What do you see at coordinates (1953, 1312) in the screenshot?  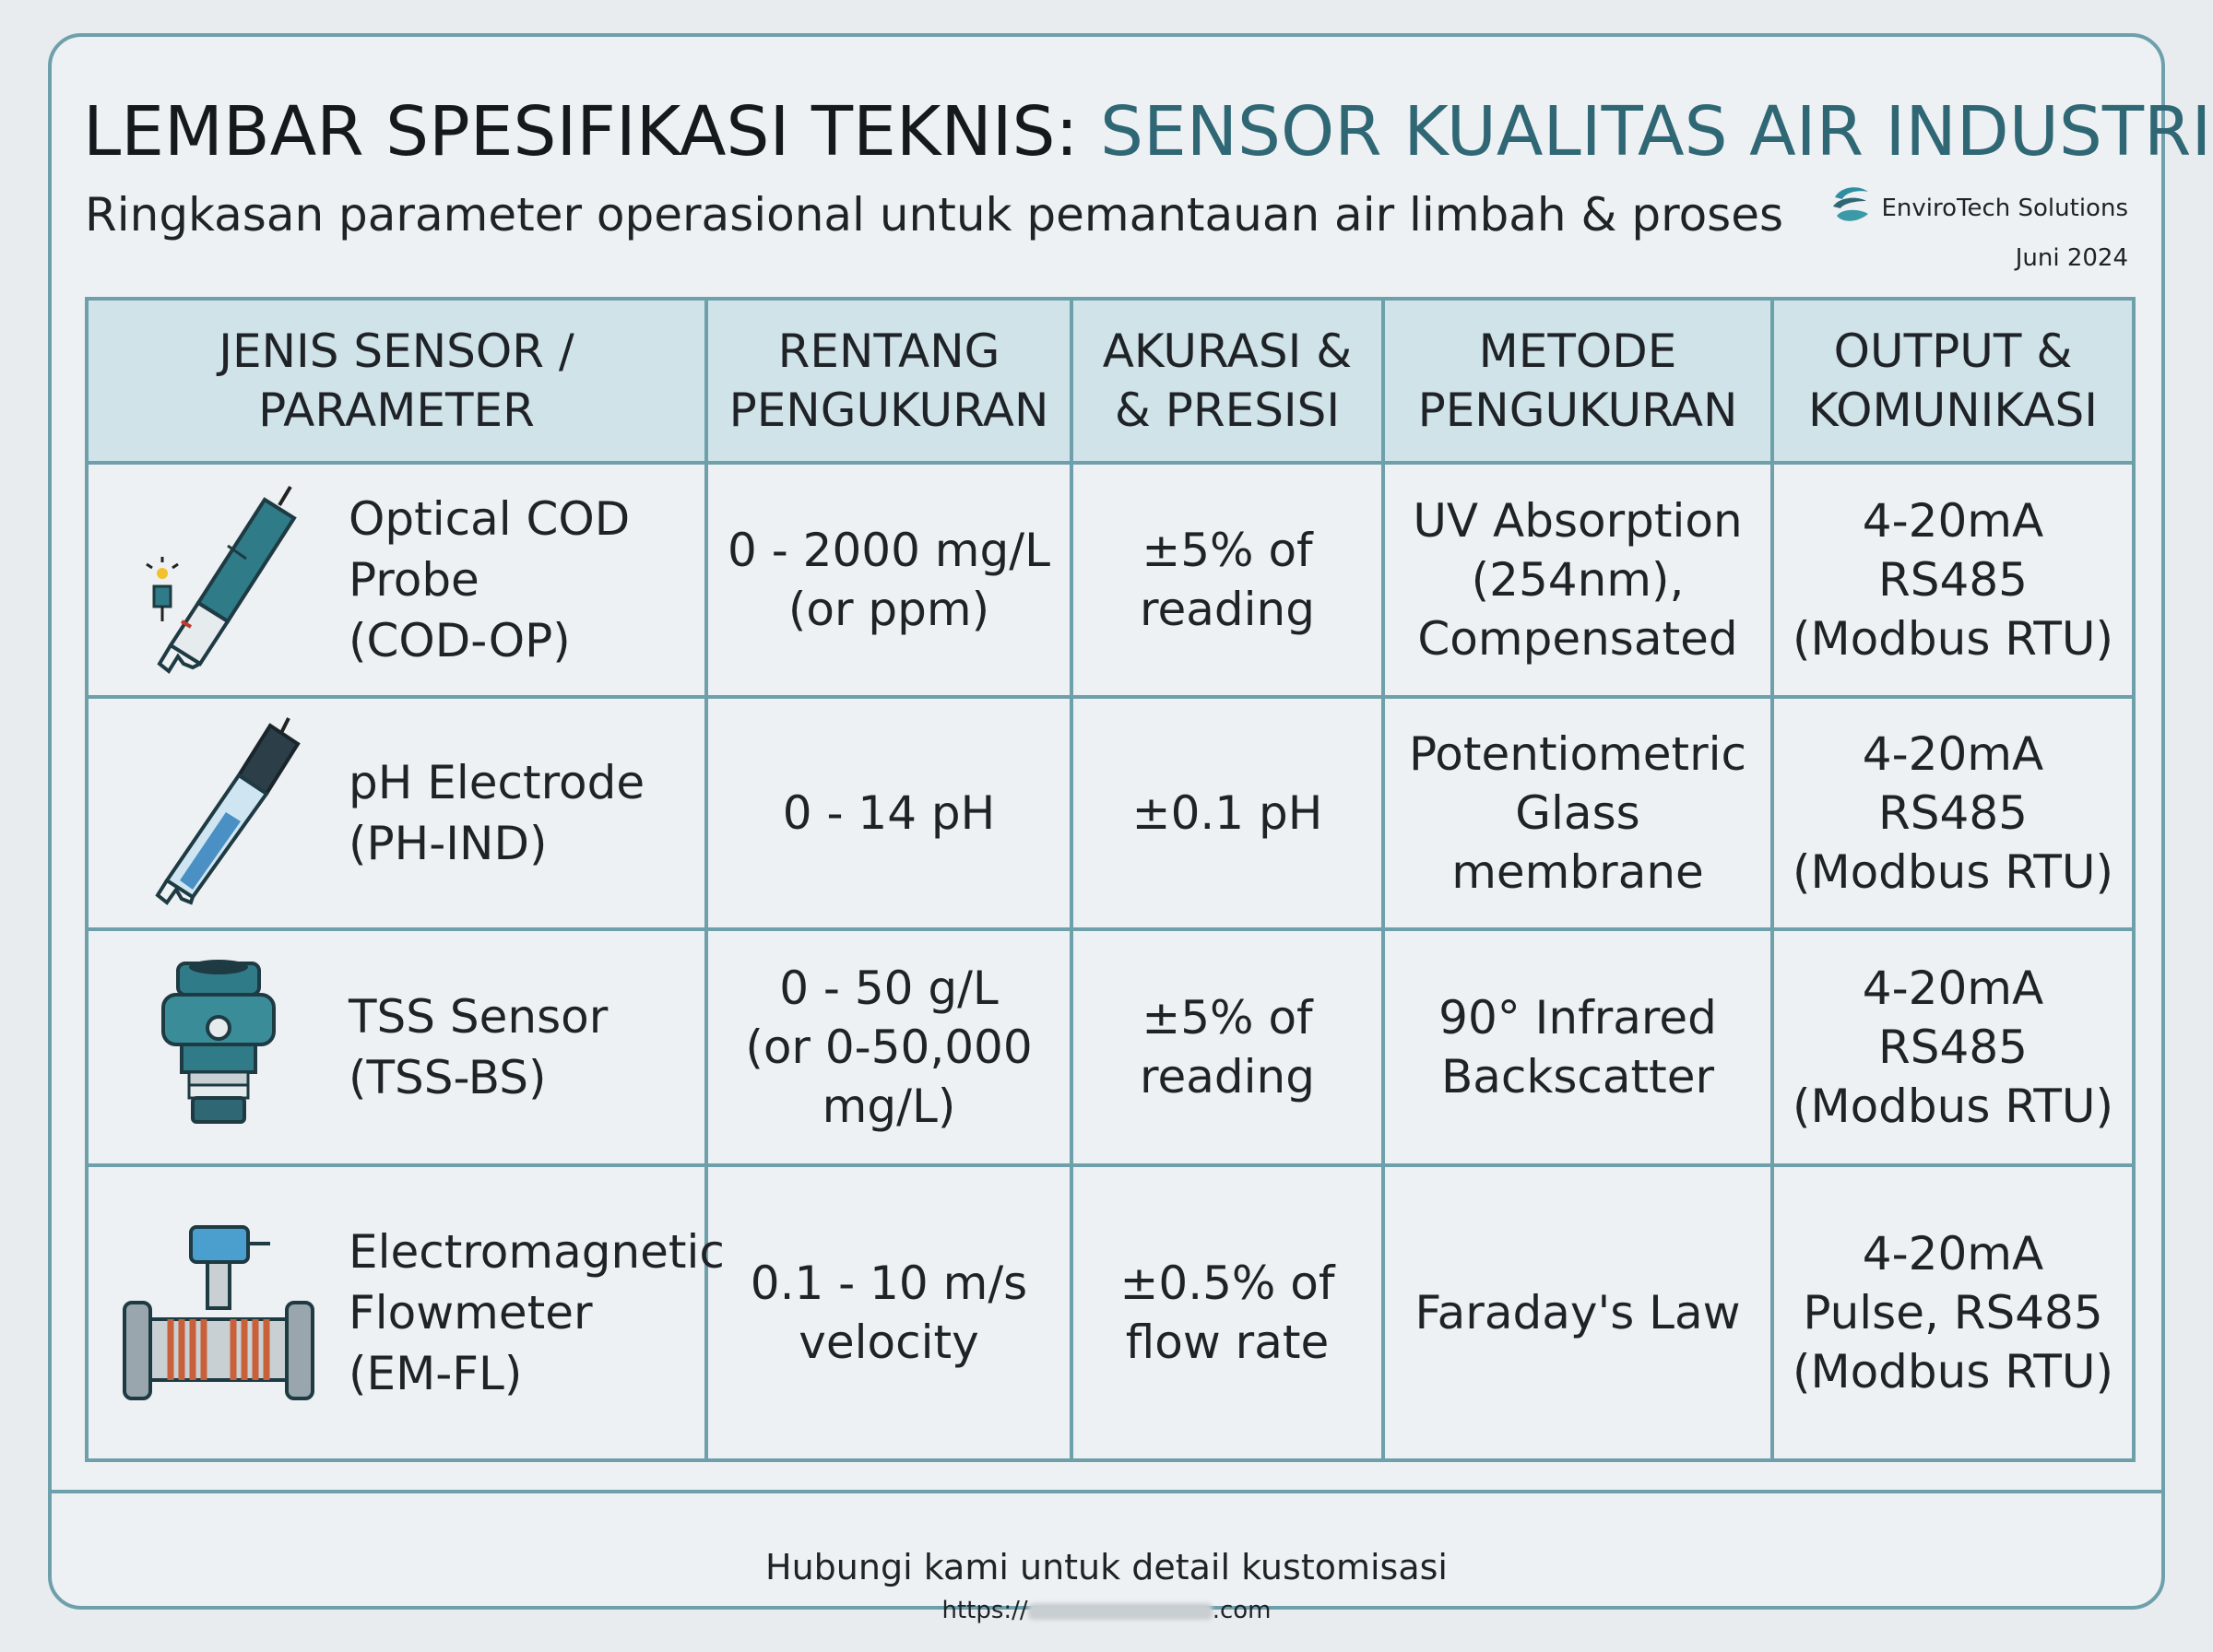 I see `output-cell: 4-20mA Pulse, RS485 (Modbus RTU)` at bounding box center [1953, 1312].